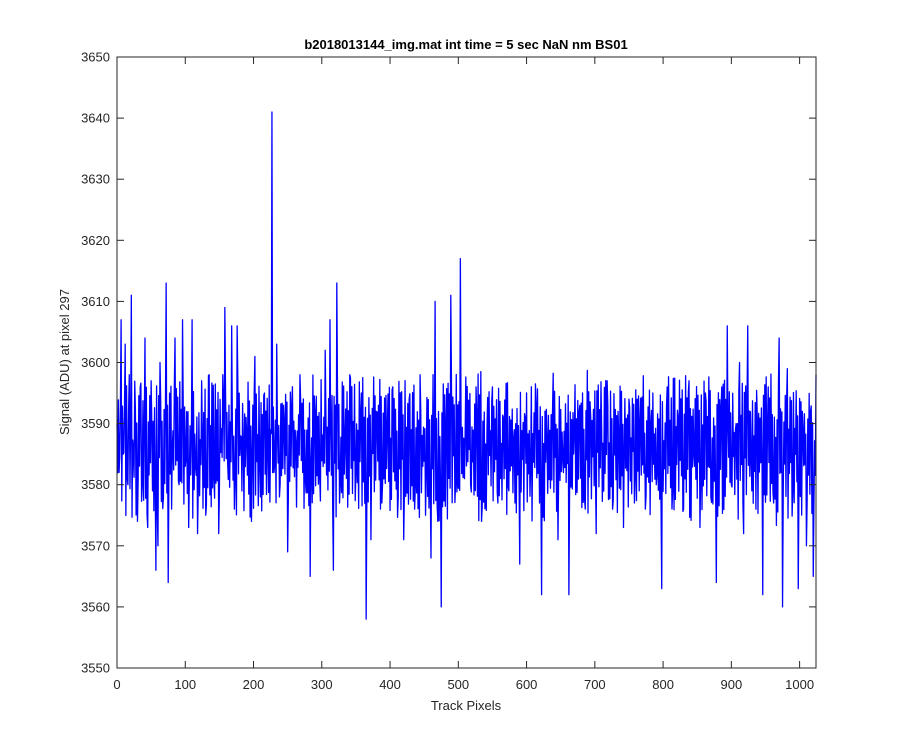  I want to click on x-tick-label: 0, so click(116, 684).